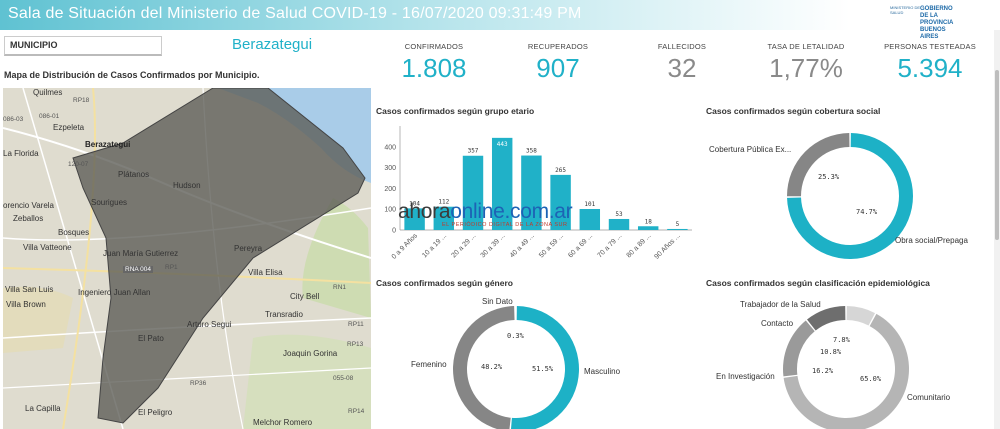 This screenshot has width=1000, height=429. I want to click on map-road-label: RN1, so click(340, 287).